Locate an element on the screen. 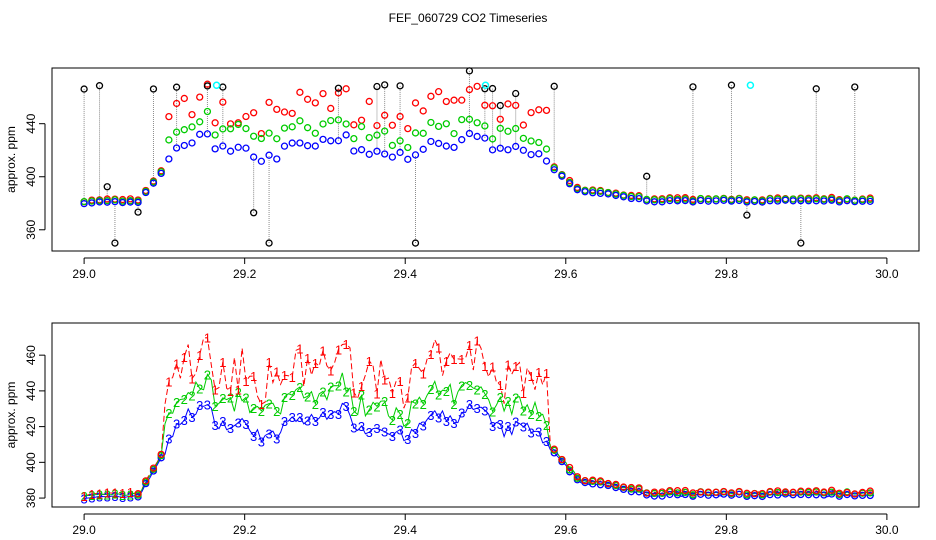  y-tick-label: 420 is located at coordinates (31, 426).